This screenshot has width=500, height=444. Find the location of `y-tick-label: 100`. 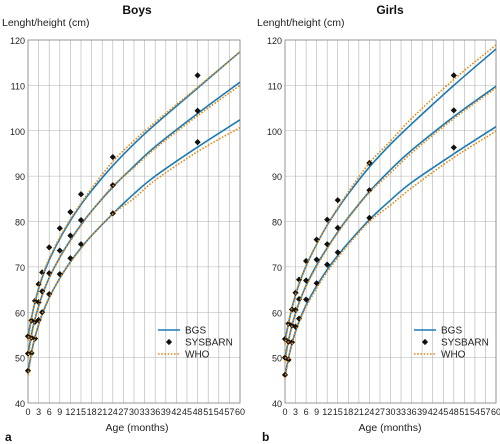

y-tick-label: 100 is located at coordinates (274, 132).